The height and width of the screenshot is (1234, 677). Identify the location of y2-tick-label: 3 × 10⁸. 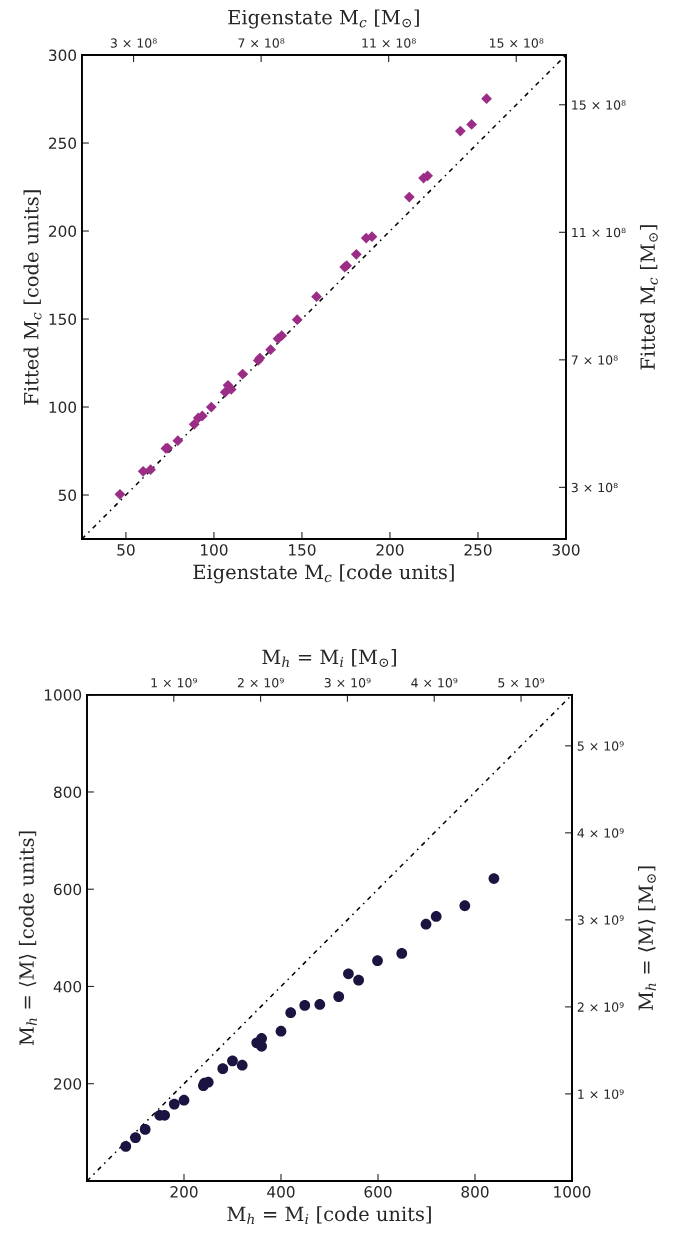
(594, 487).